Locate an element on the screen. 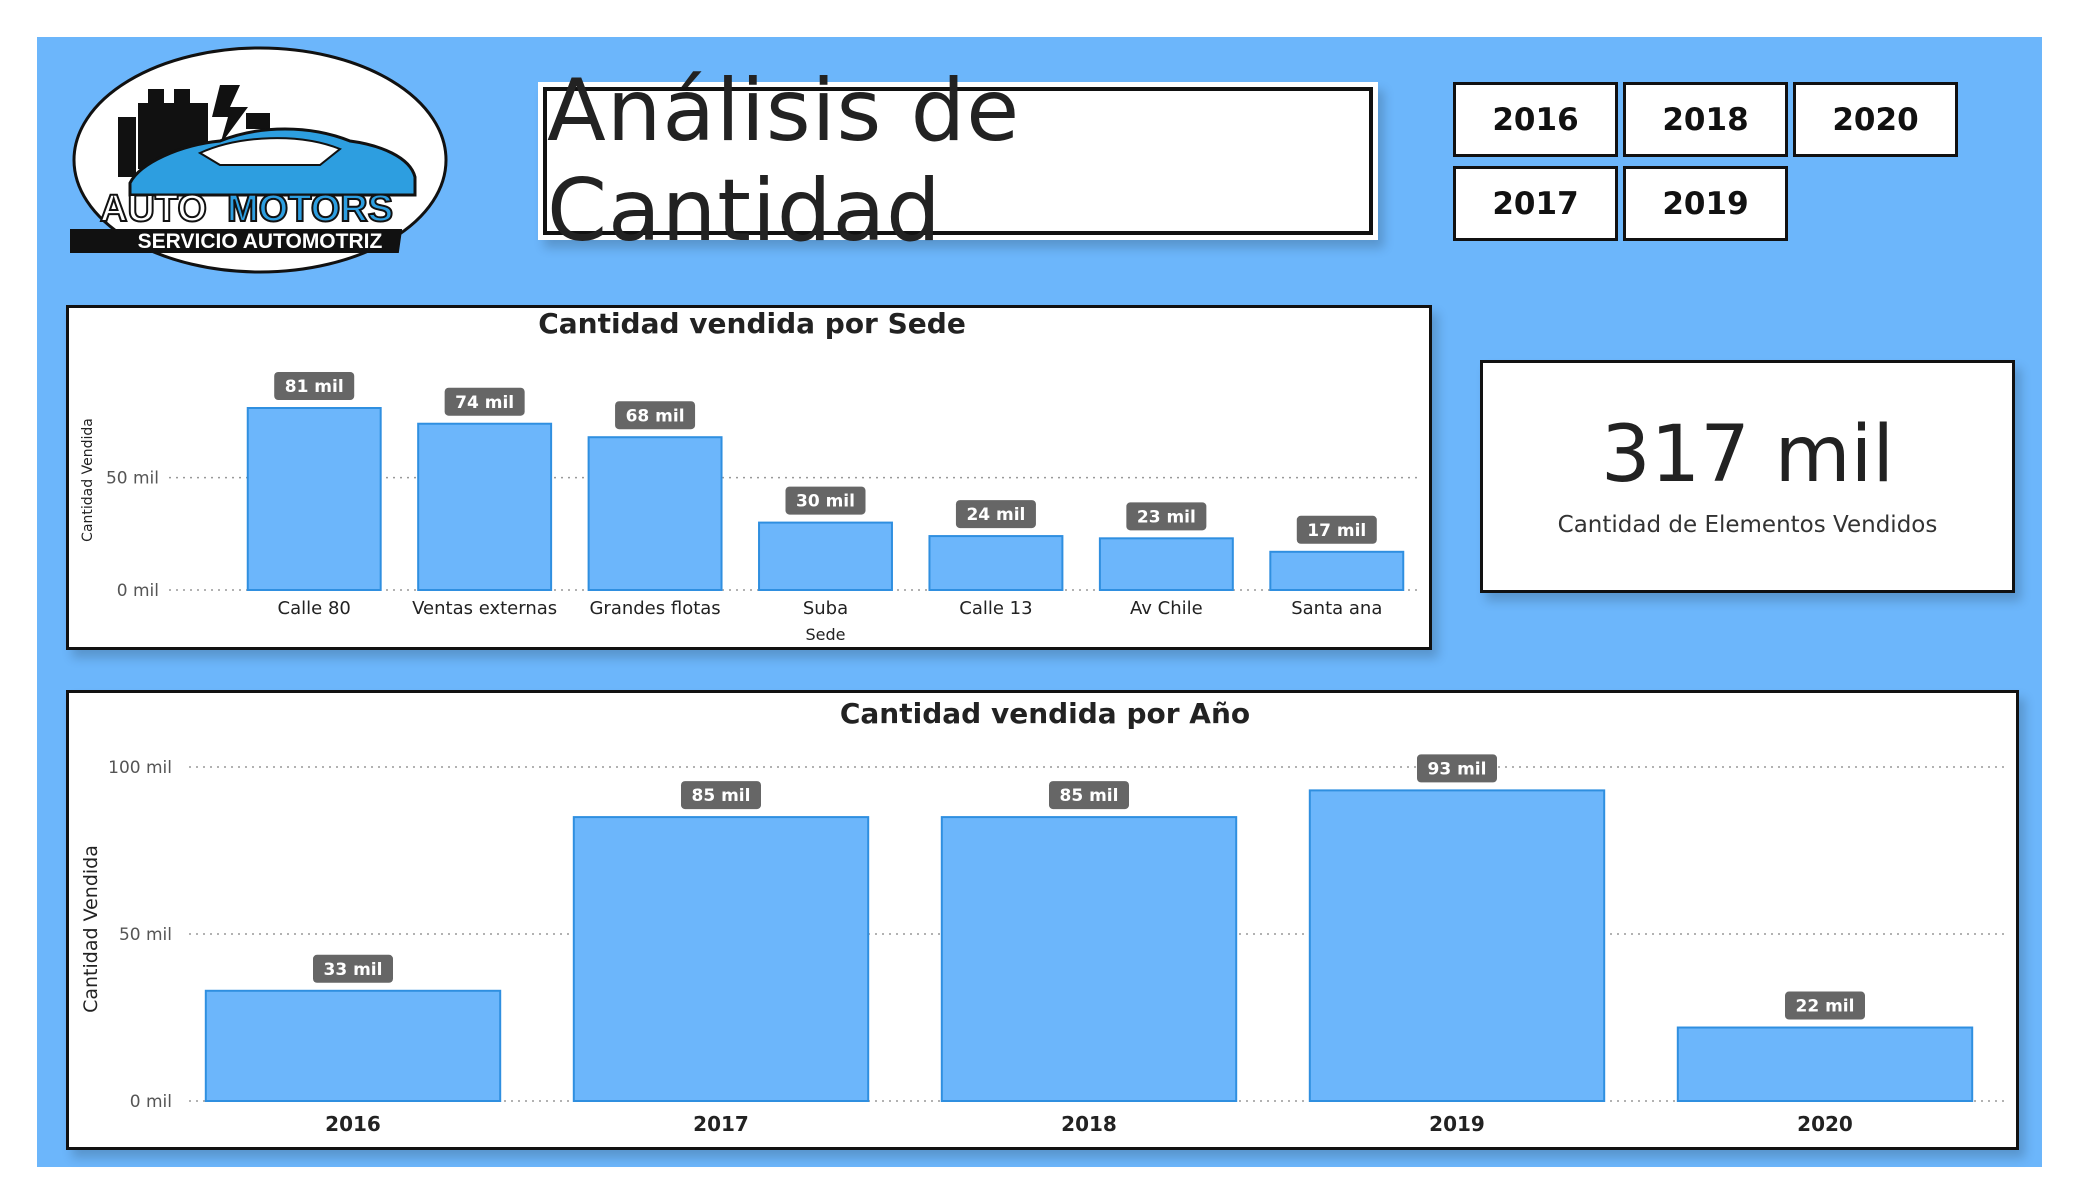 The image size is (2075, 1200). data-label: 74 mil is located at coordinates (484, 403).